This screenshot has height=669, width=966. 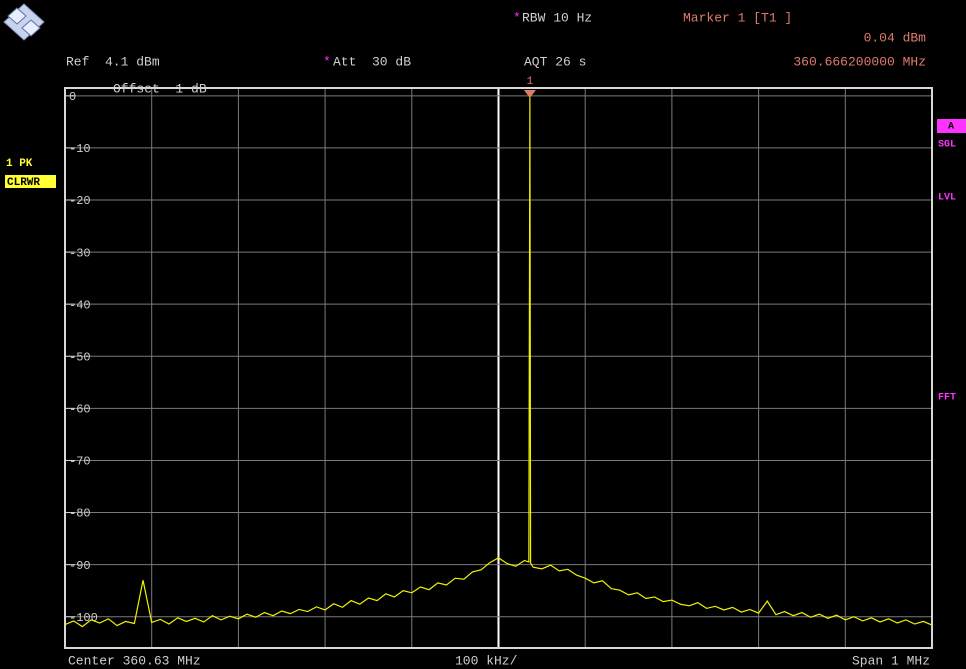 What do you see at coordinates (517, 17) in the screenshot?
I see `rbw-flag: *` at bounding box center [517, 17].